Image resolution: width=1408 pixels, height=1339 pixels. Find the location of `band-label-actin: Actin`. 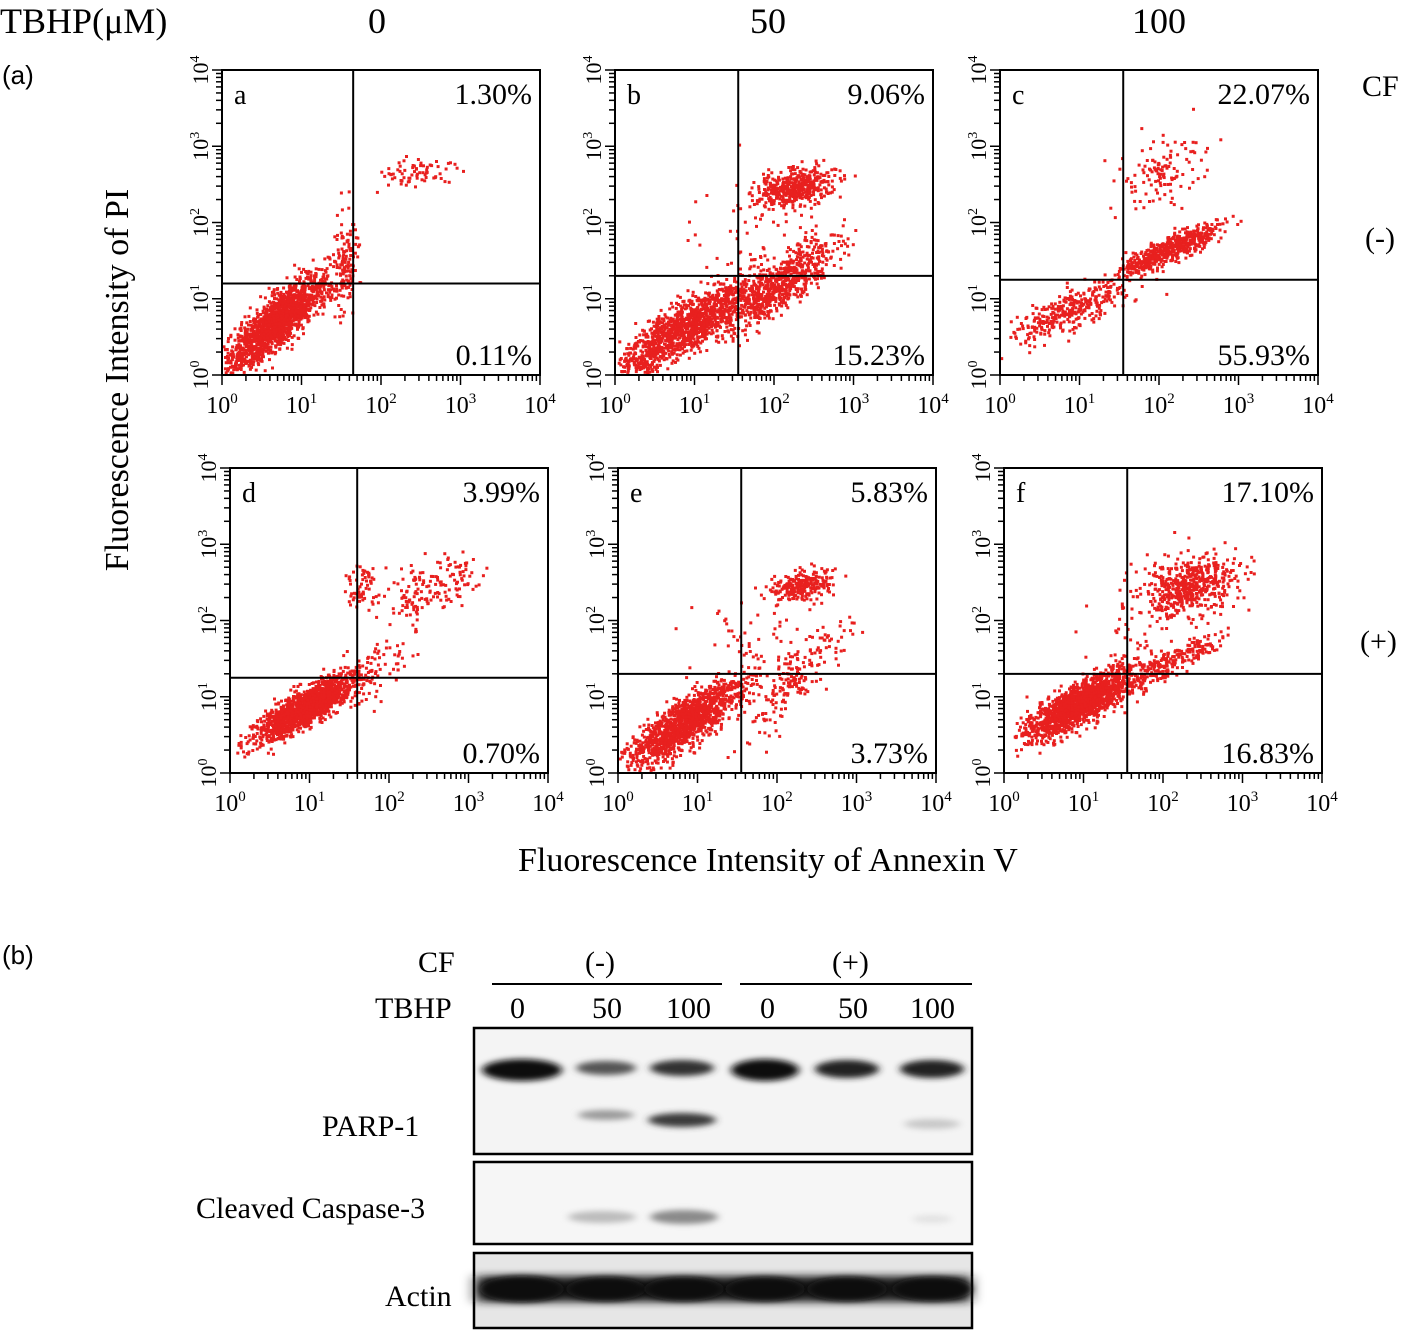

band-label-actin: Actin is located at coordinates (418, 1296).